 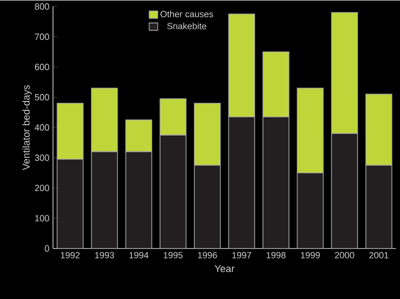 I want to click on x-tick-label: 2001, so click(x=378, y=255).